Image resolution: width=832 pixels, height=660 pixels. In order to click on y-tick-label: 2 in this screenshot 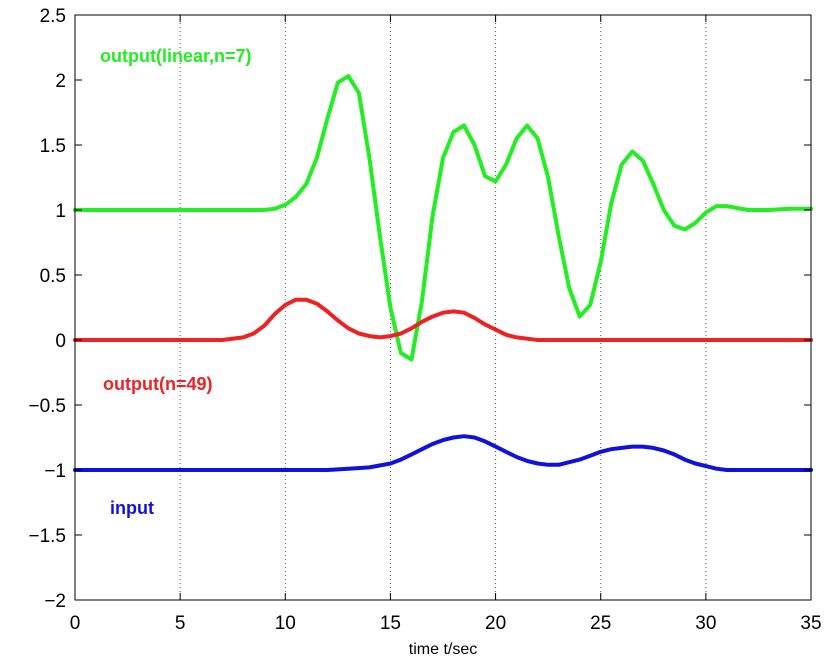, I will do `click(60, 81)`.